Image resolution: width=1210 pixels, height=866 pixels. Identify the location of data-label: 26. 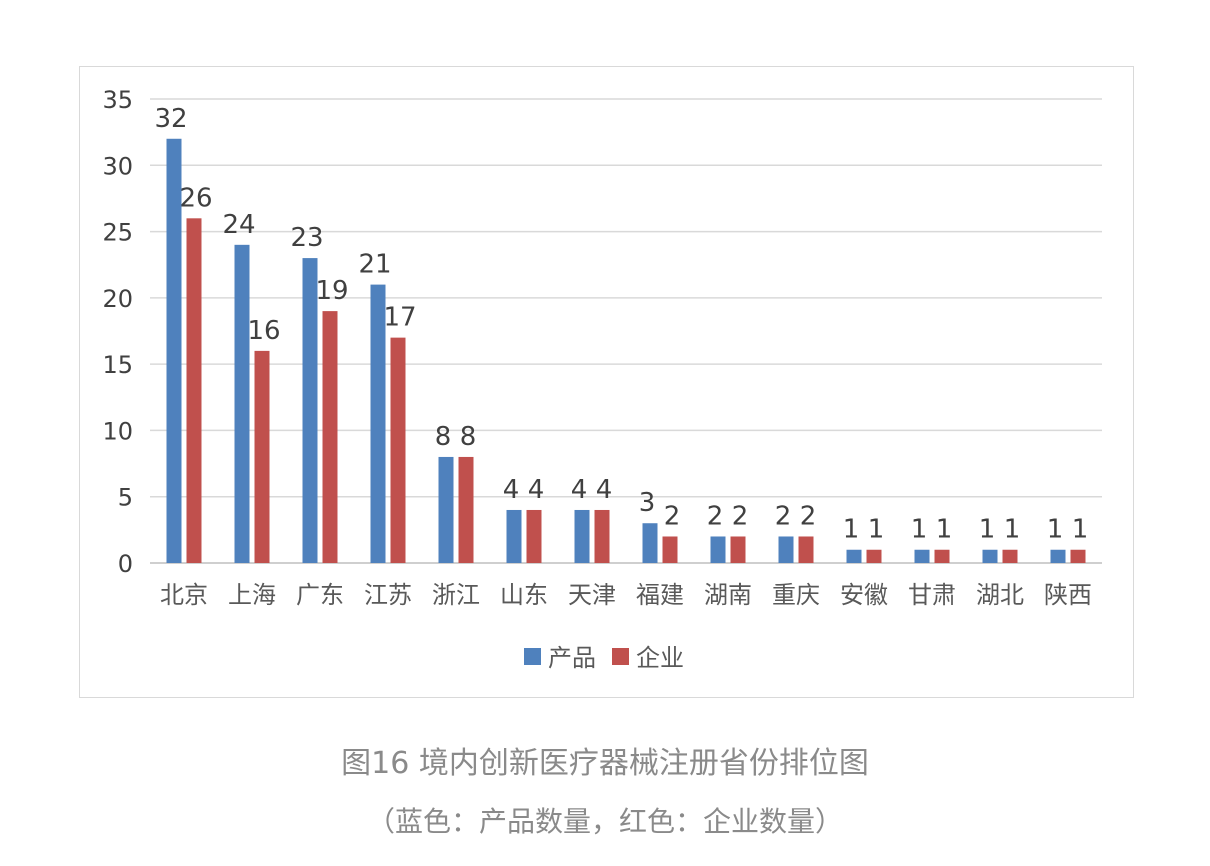
(195, 198).